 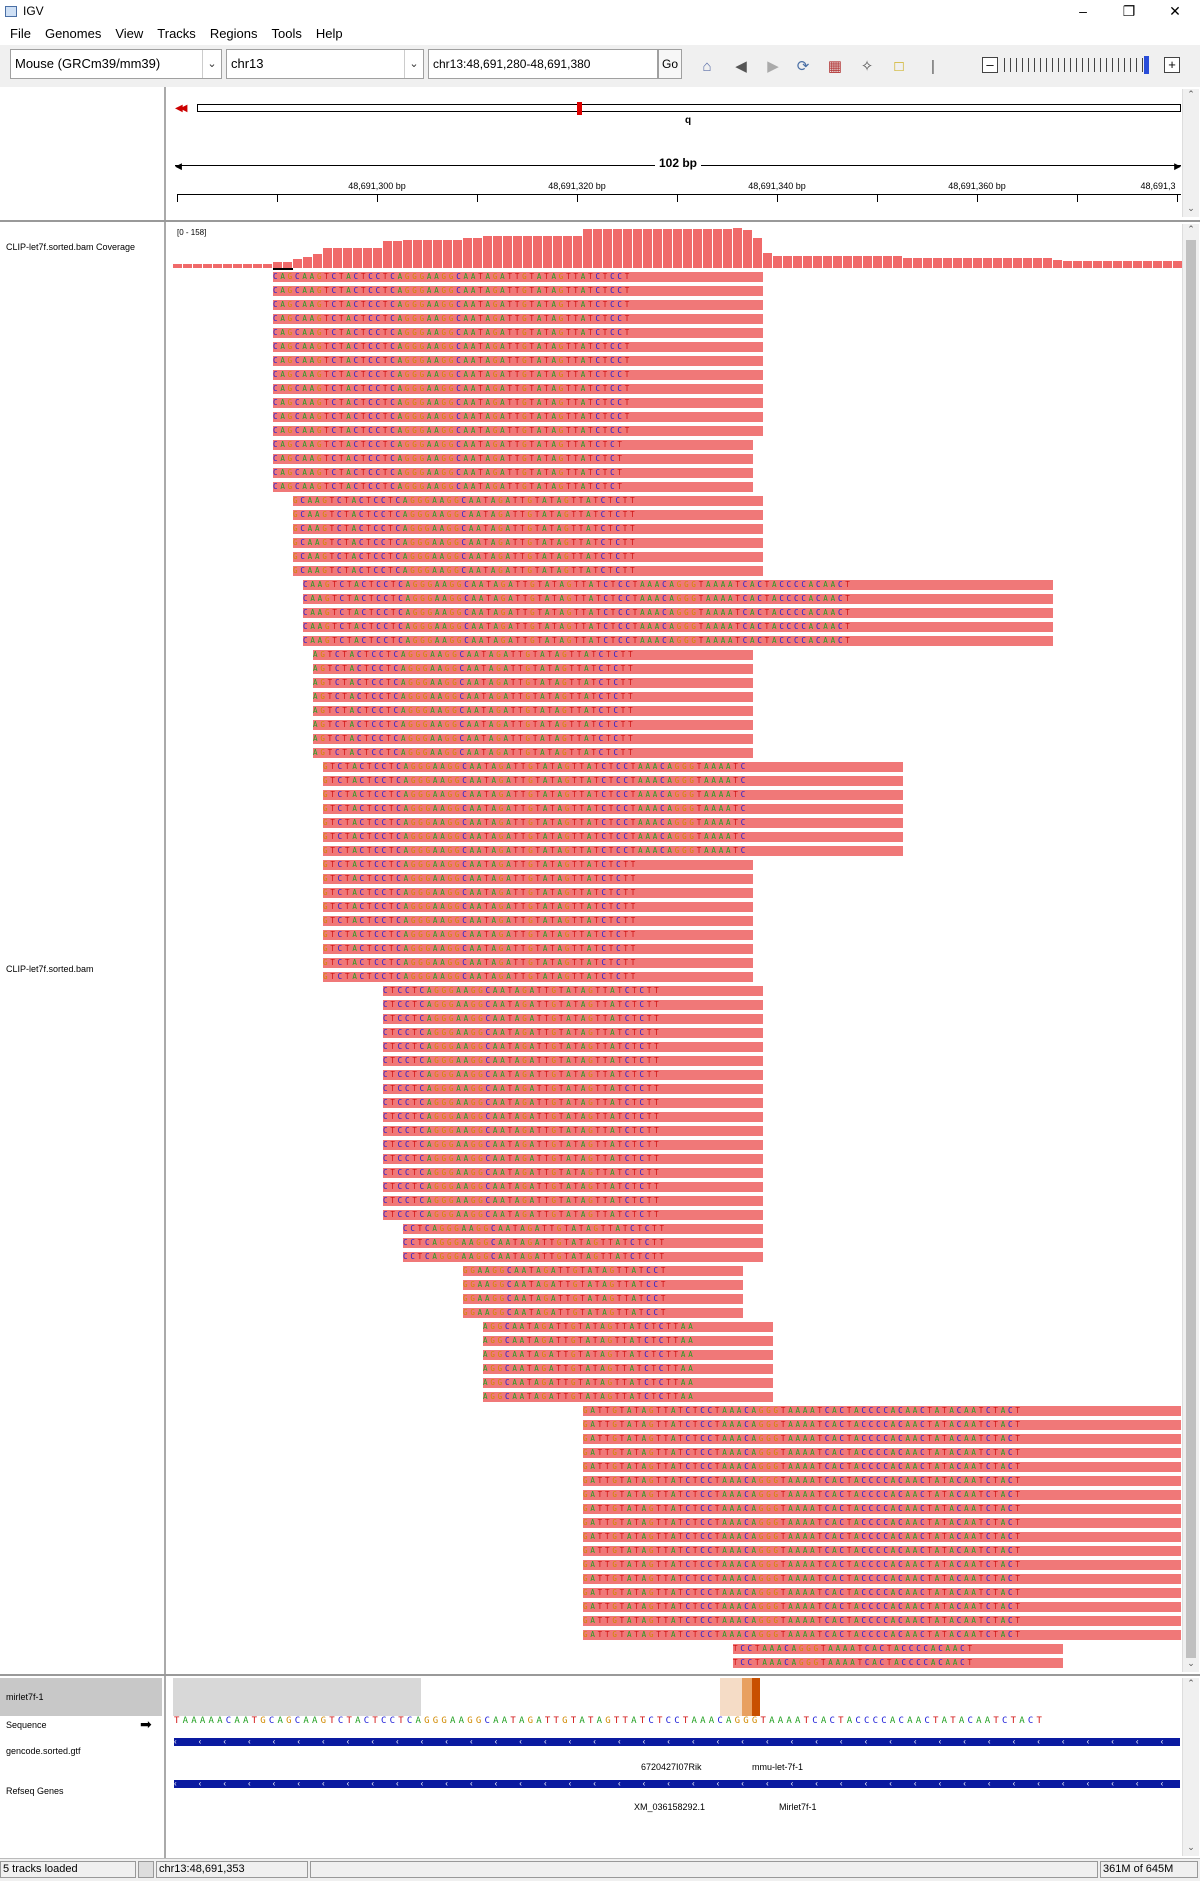 What do you see at coordinates (1191, 229) in the screenshot?
I see `scroll-up-icon: ⌃` at bounding box center [1191, 229].